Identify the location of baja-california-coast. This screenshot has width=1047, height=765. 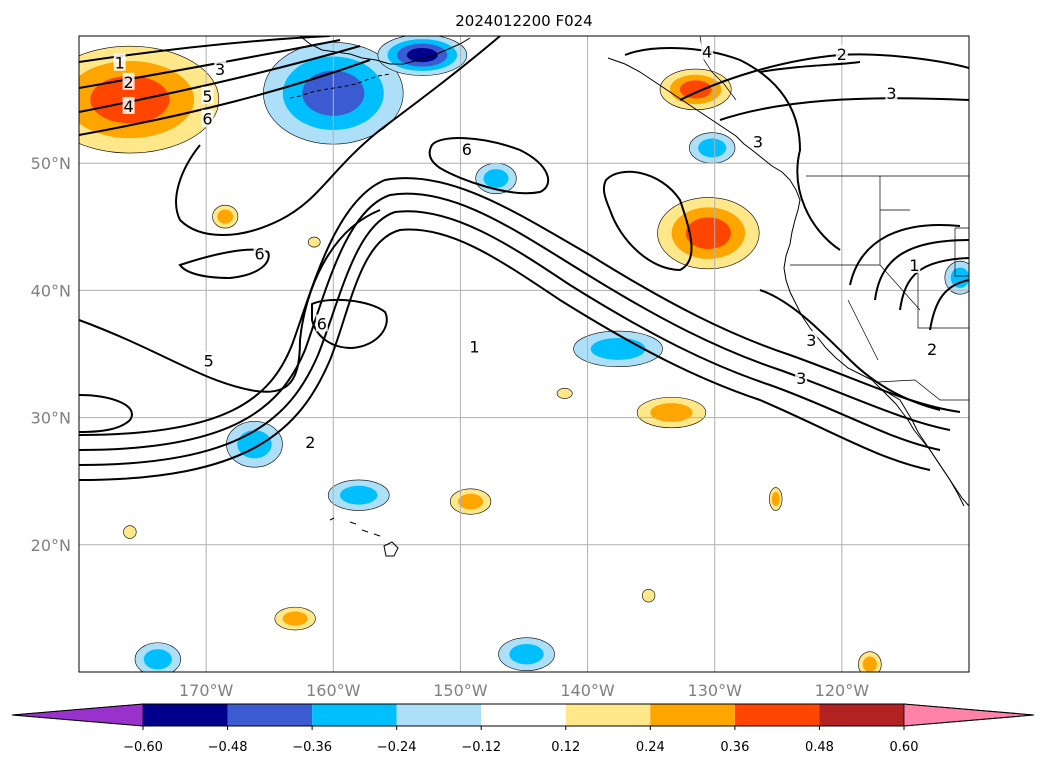
(922, 447).